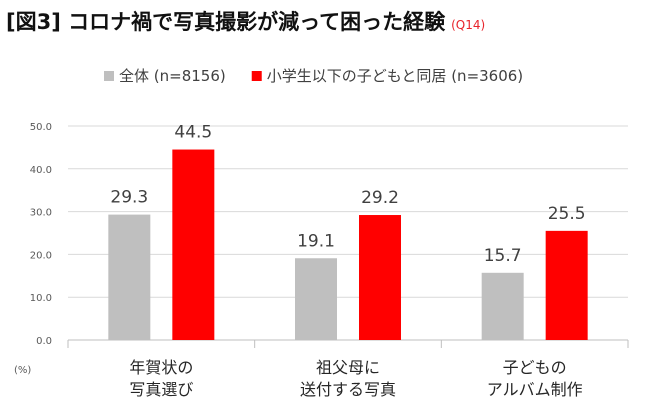  Describe the element at coordinates (161, 367) in the screenshot. I see `x-category-label-0-0: 年賀状の` at that location.